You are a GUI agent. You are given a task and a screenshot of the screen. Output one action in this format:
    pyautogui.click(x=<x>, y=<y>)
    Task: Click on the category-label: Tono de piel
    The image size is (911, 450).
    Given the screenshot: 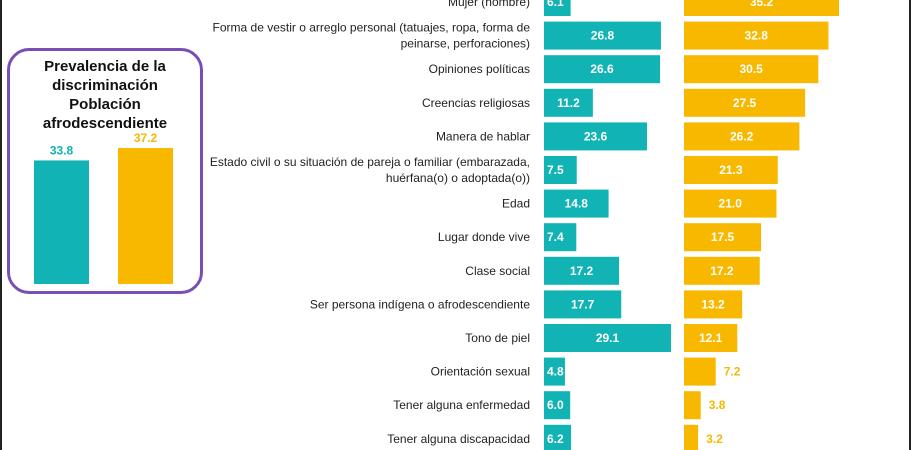 What is the action you would take?
    pyautogui.click(x=497, y=338)
    